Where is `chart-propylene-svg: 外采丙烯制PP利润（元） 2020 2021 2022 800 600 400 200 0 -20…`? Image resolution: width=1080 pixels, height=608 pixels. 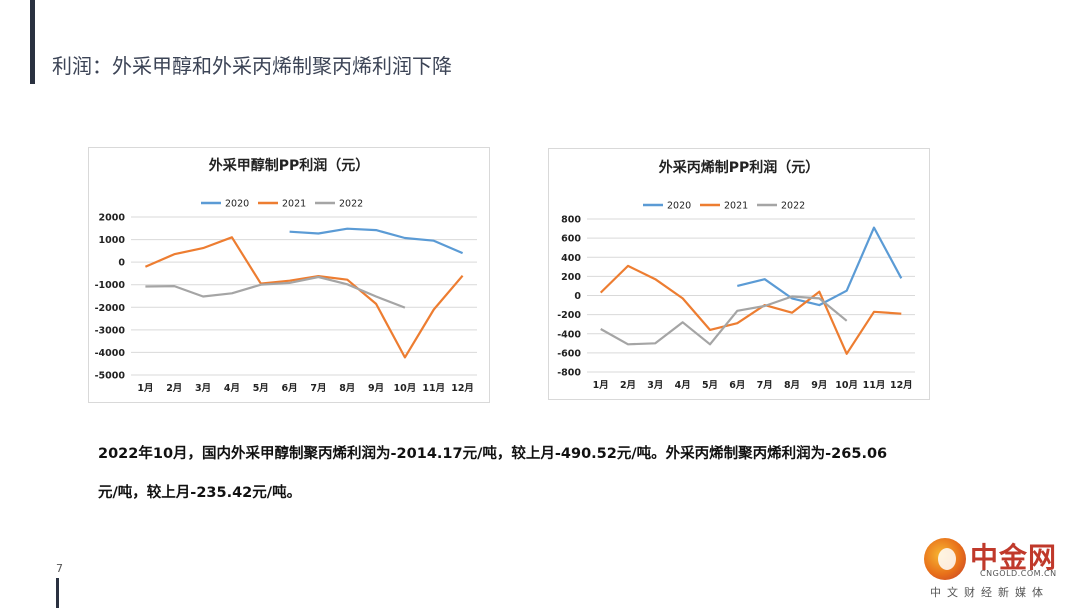 chart-propylene-svg: 外采丙烯制PP利润（元） 2020 2021 2022 800 600 400 200 0 -20… is located at coordinates (736, 275).